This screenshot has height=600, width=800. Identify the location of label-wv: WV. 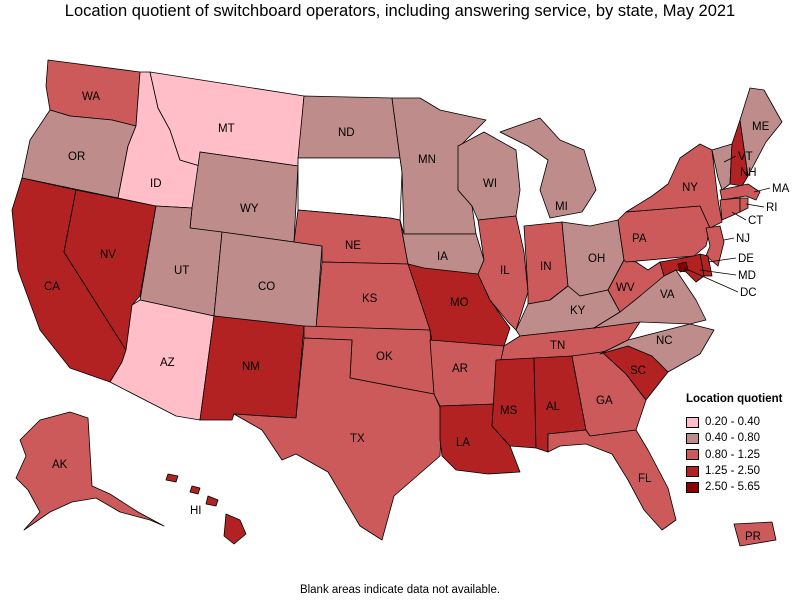
(625, 288).